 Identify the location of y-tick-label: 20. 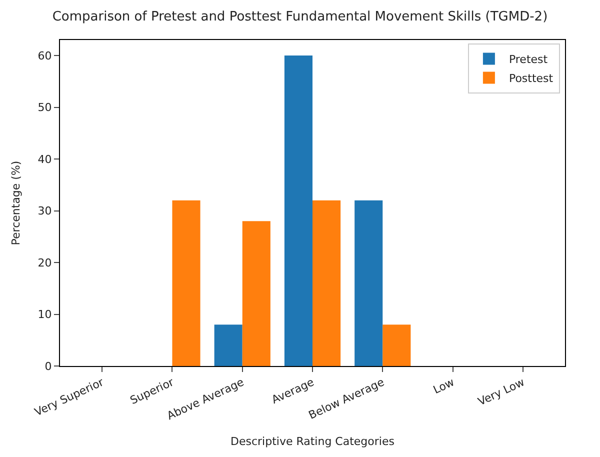
(45, 263).